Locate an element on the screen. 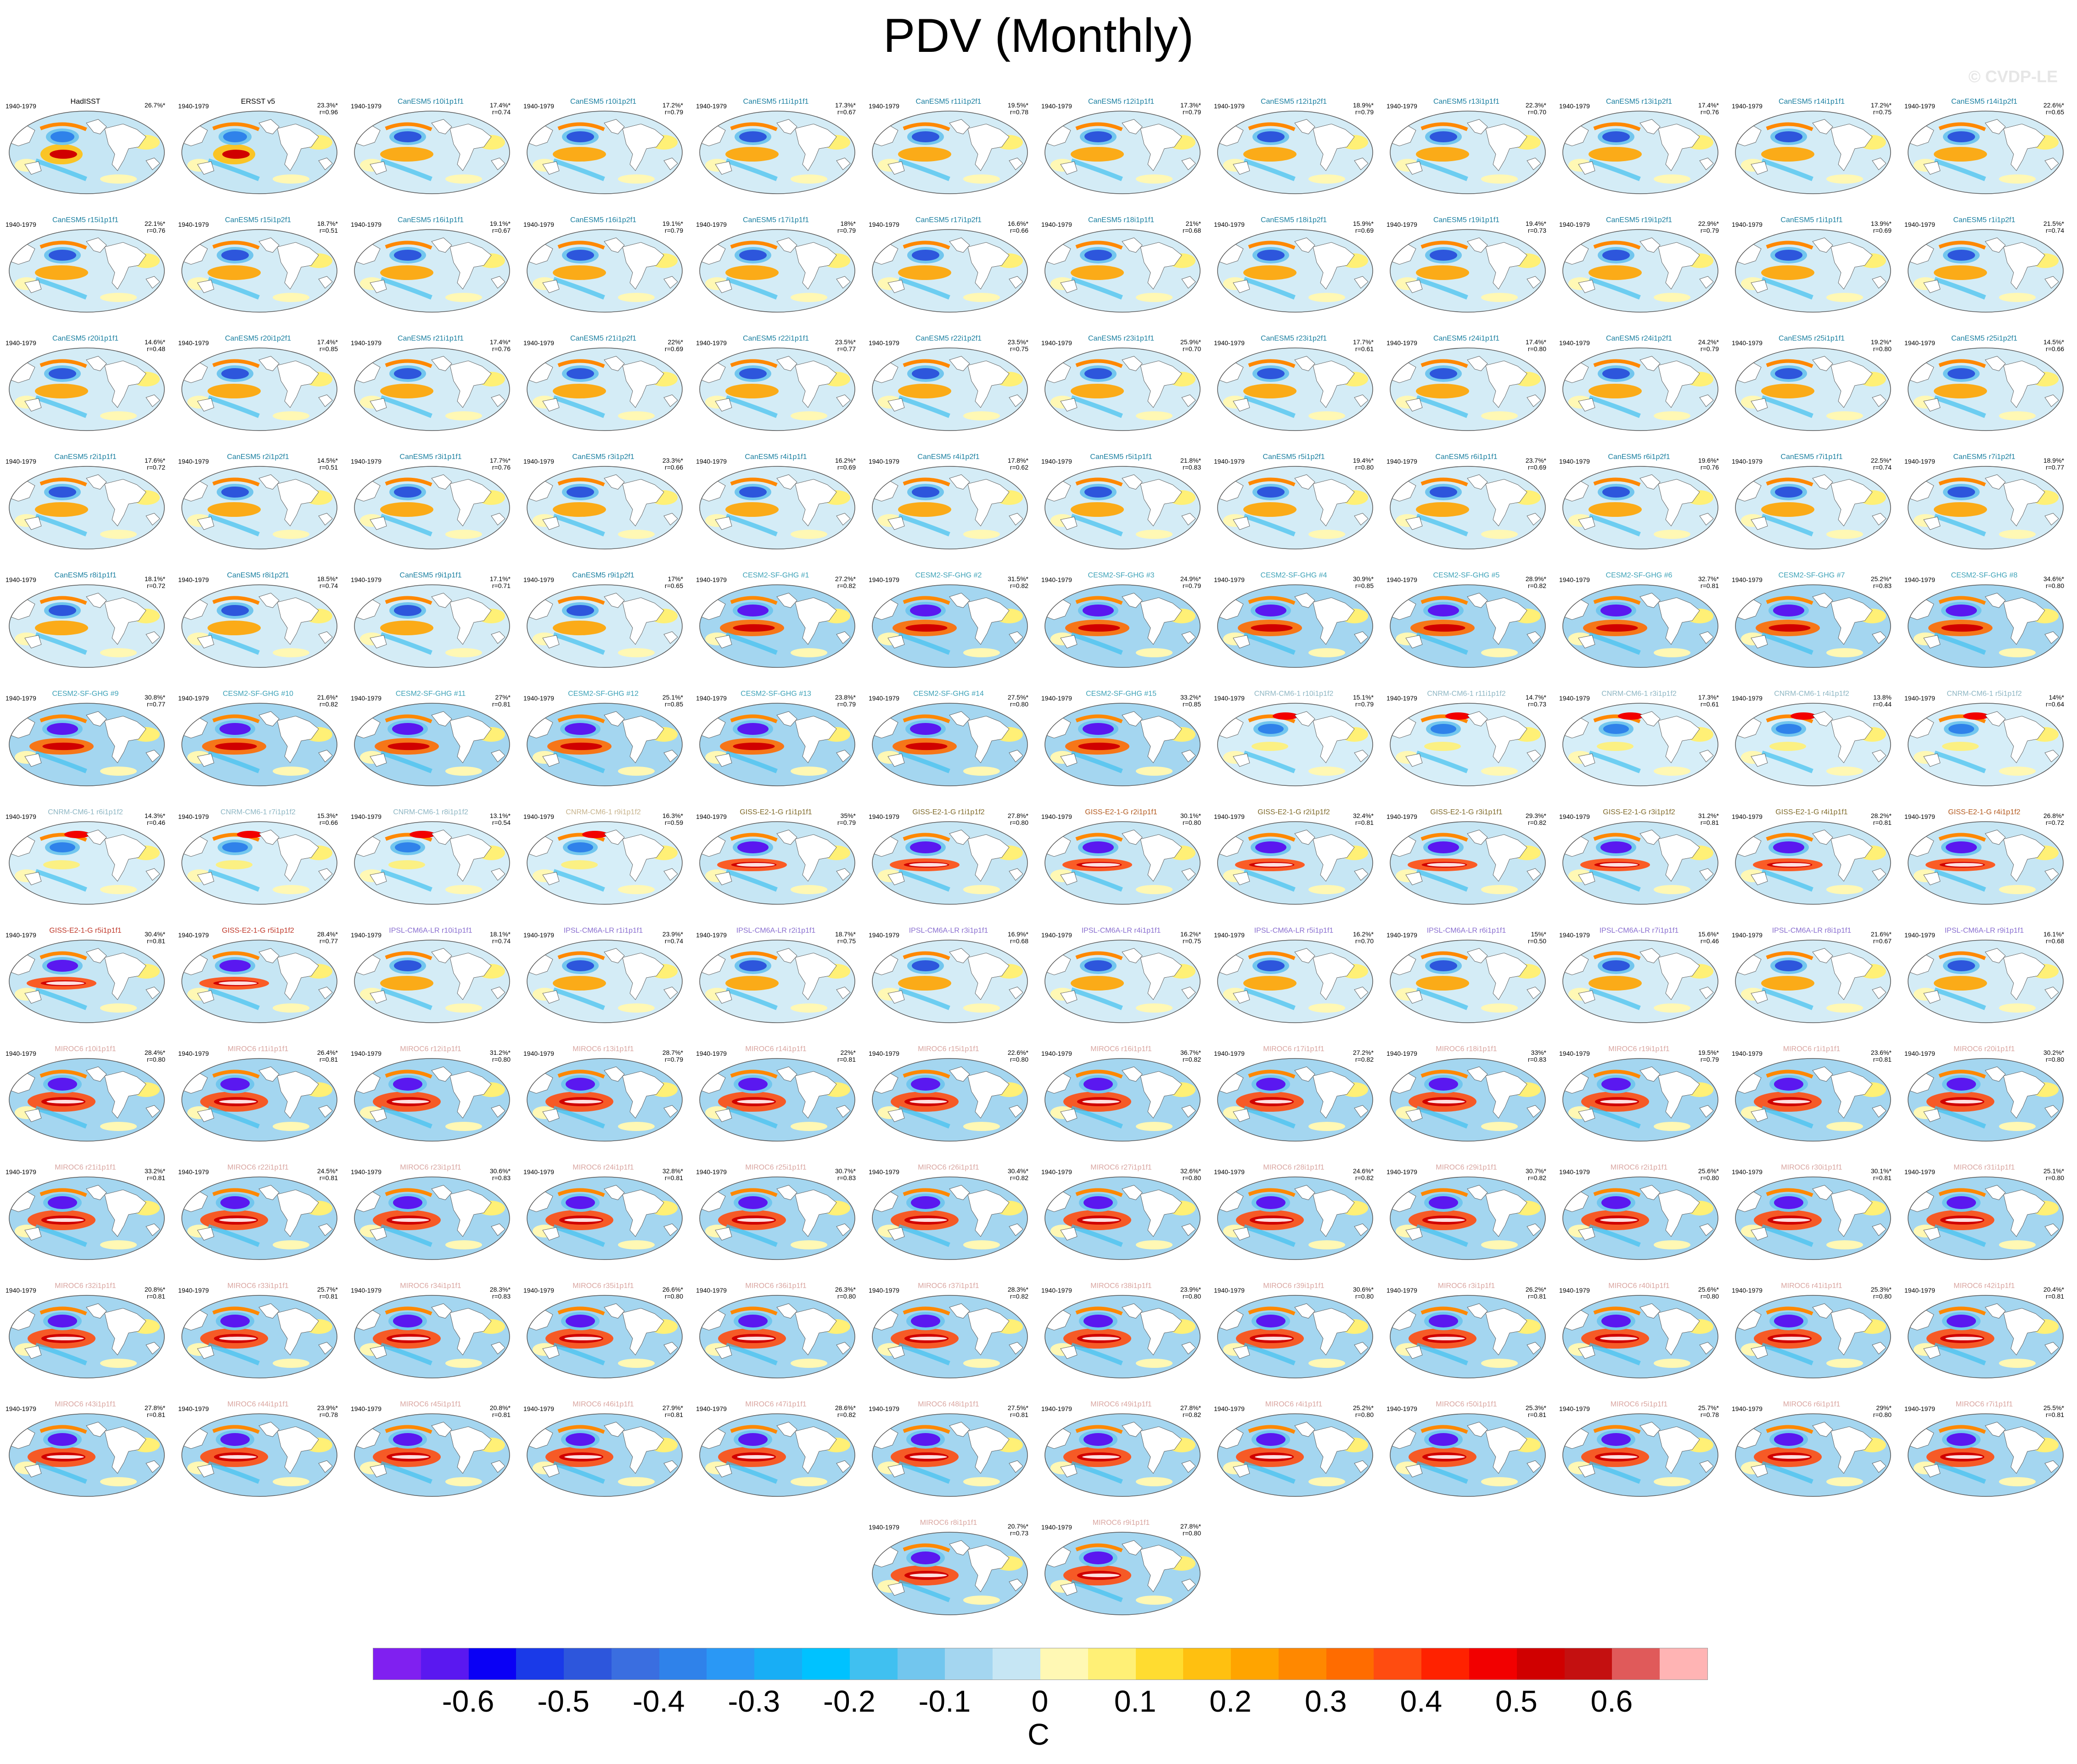 Image resolution: width=2077 pixels, height=1764 pixels. panel-variance-percent: 19.4%* is located at coordinates (1363, 460).